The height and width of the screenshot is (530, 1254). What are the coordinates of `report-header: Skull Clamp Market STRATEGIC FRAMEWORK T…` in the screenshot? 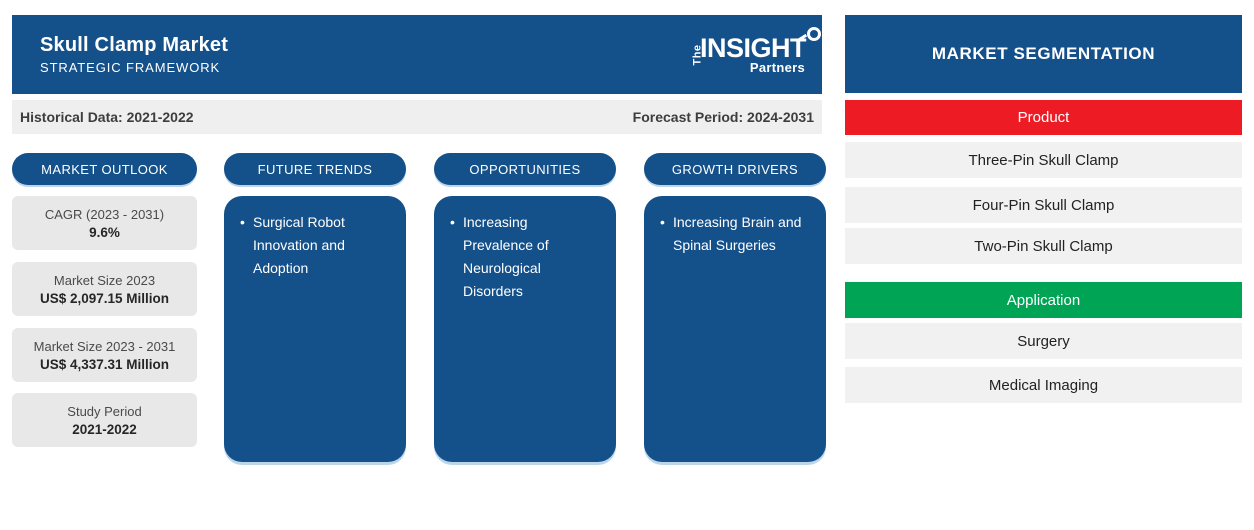 It's located at (417, 54).